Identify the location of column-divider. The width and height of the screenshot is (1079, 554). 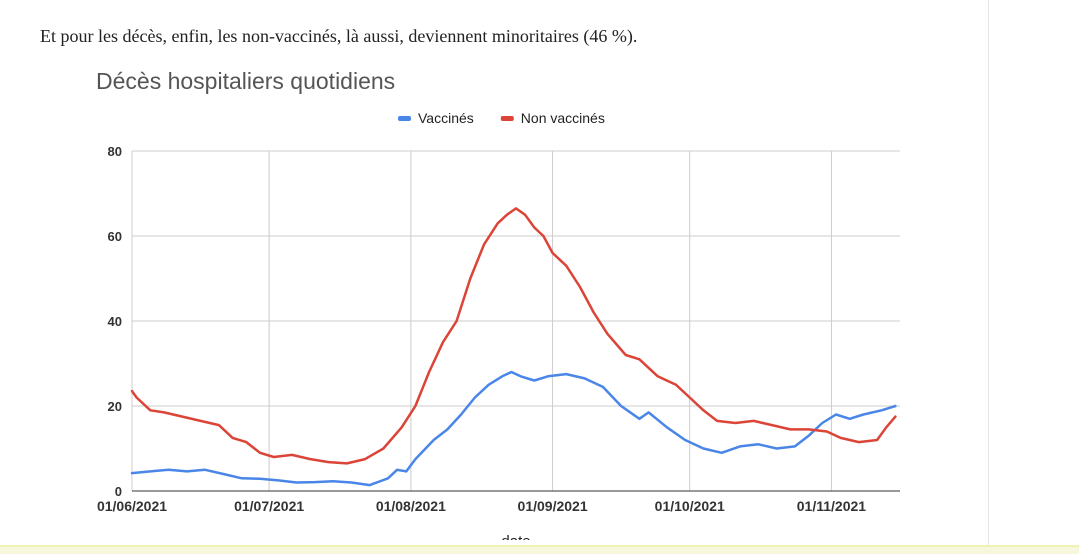
(988, 276).